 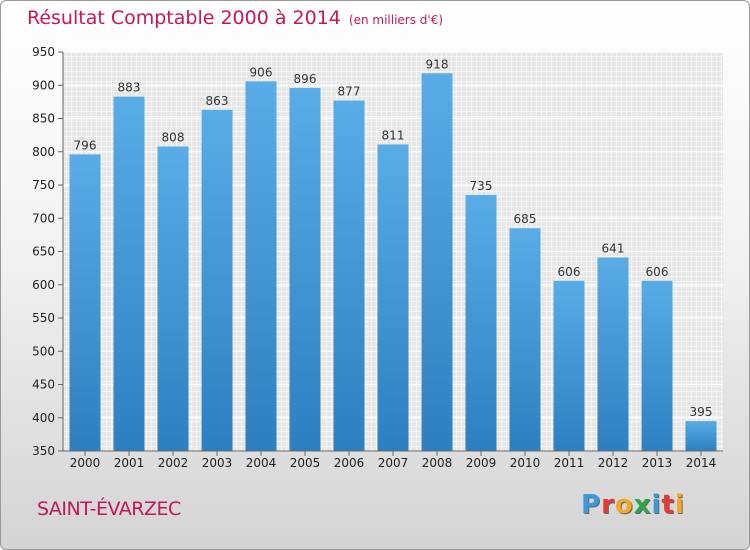 What do you see at coordinates (569, 463) in the screenshot?
I see `x-tick-label: 2011` at bounding box center [569, 463].